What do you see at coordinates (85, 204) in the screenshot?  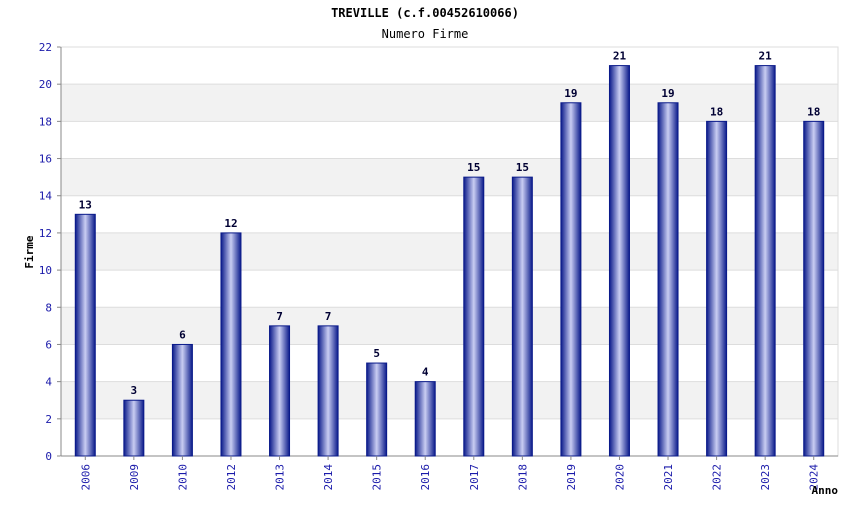 I see `bar-value-label: 13` at bounding box center [85, 204].